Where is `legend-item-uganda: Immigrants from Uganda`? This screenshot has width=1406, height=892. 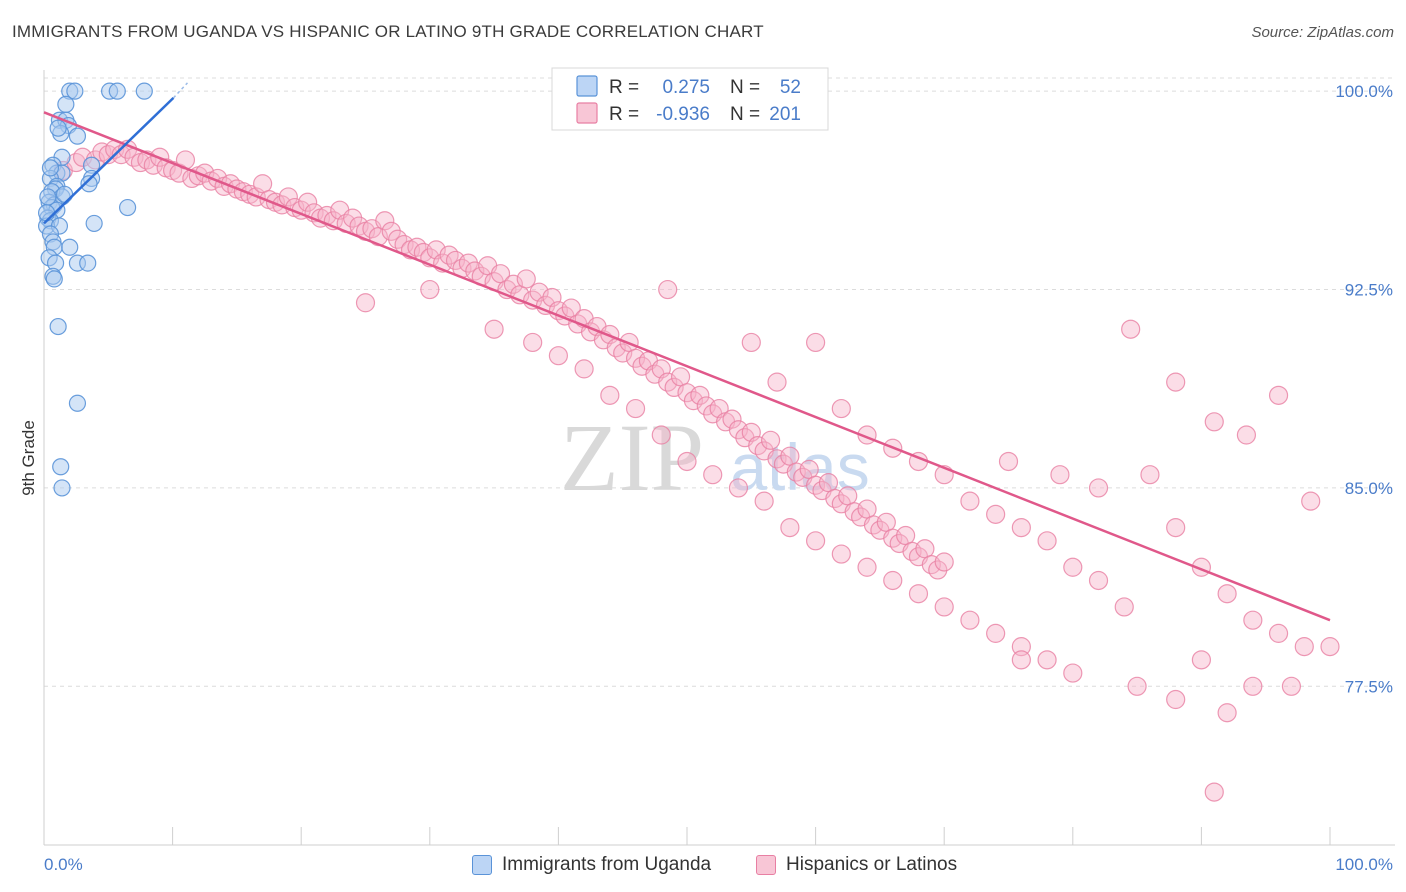
legend-item-uganda: Immigrants from Uganda is located at coordinates (591, 865).